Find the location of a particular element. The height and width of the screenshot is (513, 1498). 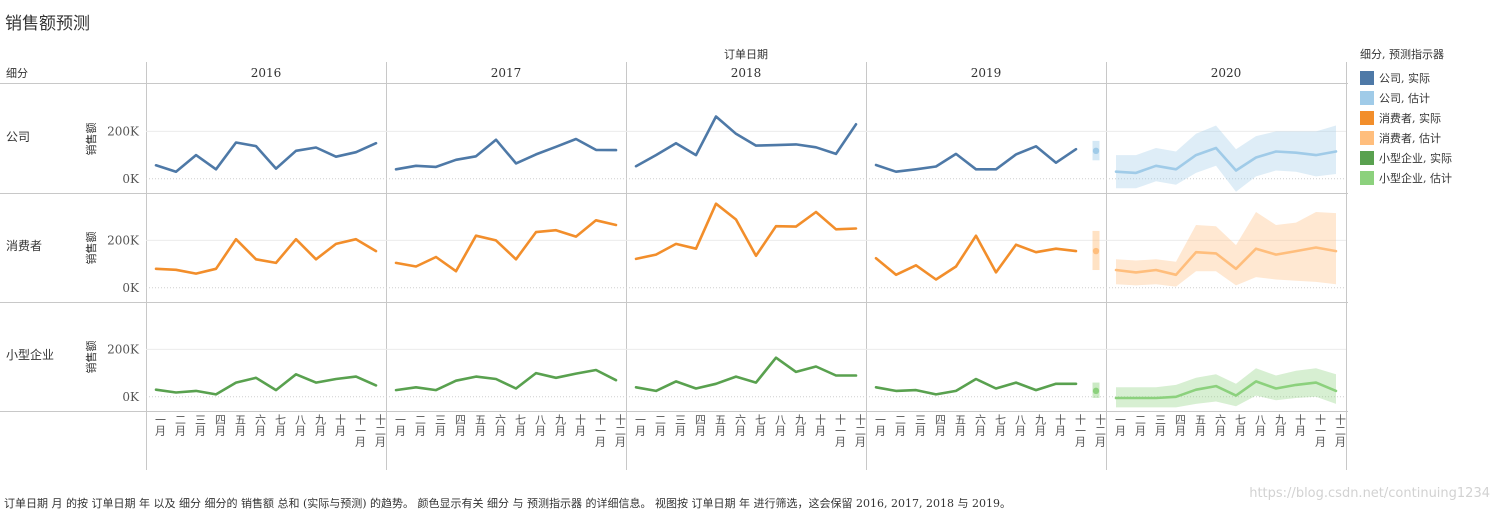

legend-title: 细分, 预测指示器 is located at coordinates (1402, 54).